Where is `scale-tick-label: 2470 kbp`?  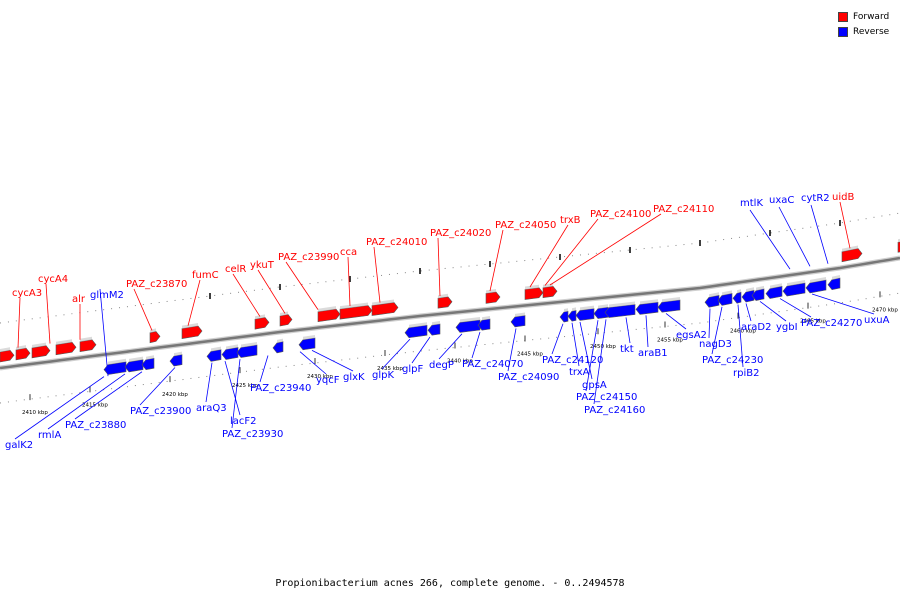 scale-tick-label: 2470 kbp is located at coordinates (885, 310).